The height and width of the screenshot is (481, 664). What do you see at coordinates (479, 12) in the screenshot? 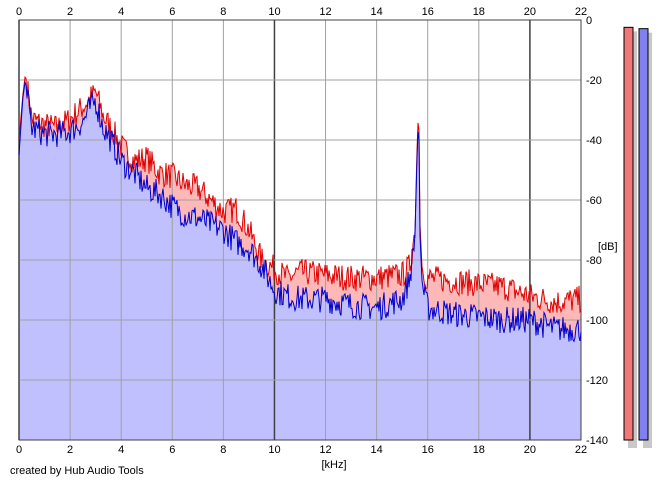
I see `x-tick-label-top: 18` at bounding box center [479, 12].